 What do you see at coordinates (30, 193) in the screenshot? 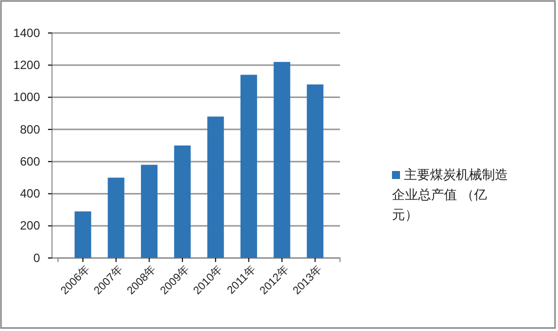
I see `y-tick-label: 400` at bounding box center [30, 193].